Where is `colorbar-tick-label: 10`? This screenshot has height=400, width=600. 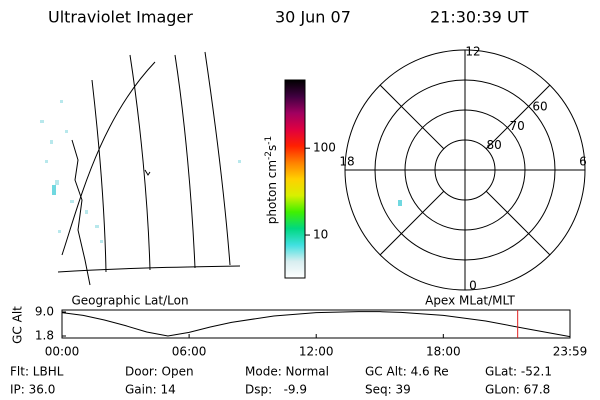 colorbar-tick-label: 10 is located at coordinates (320, 235).